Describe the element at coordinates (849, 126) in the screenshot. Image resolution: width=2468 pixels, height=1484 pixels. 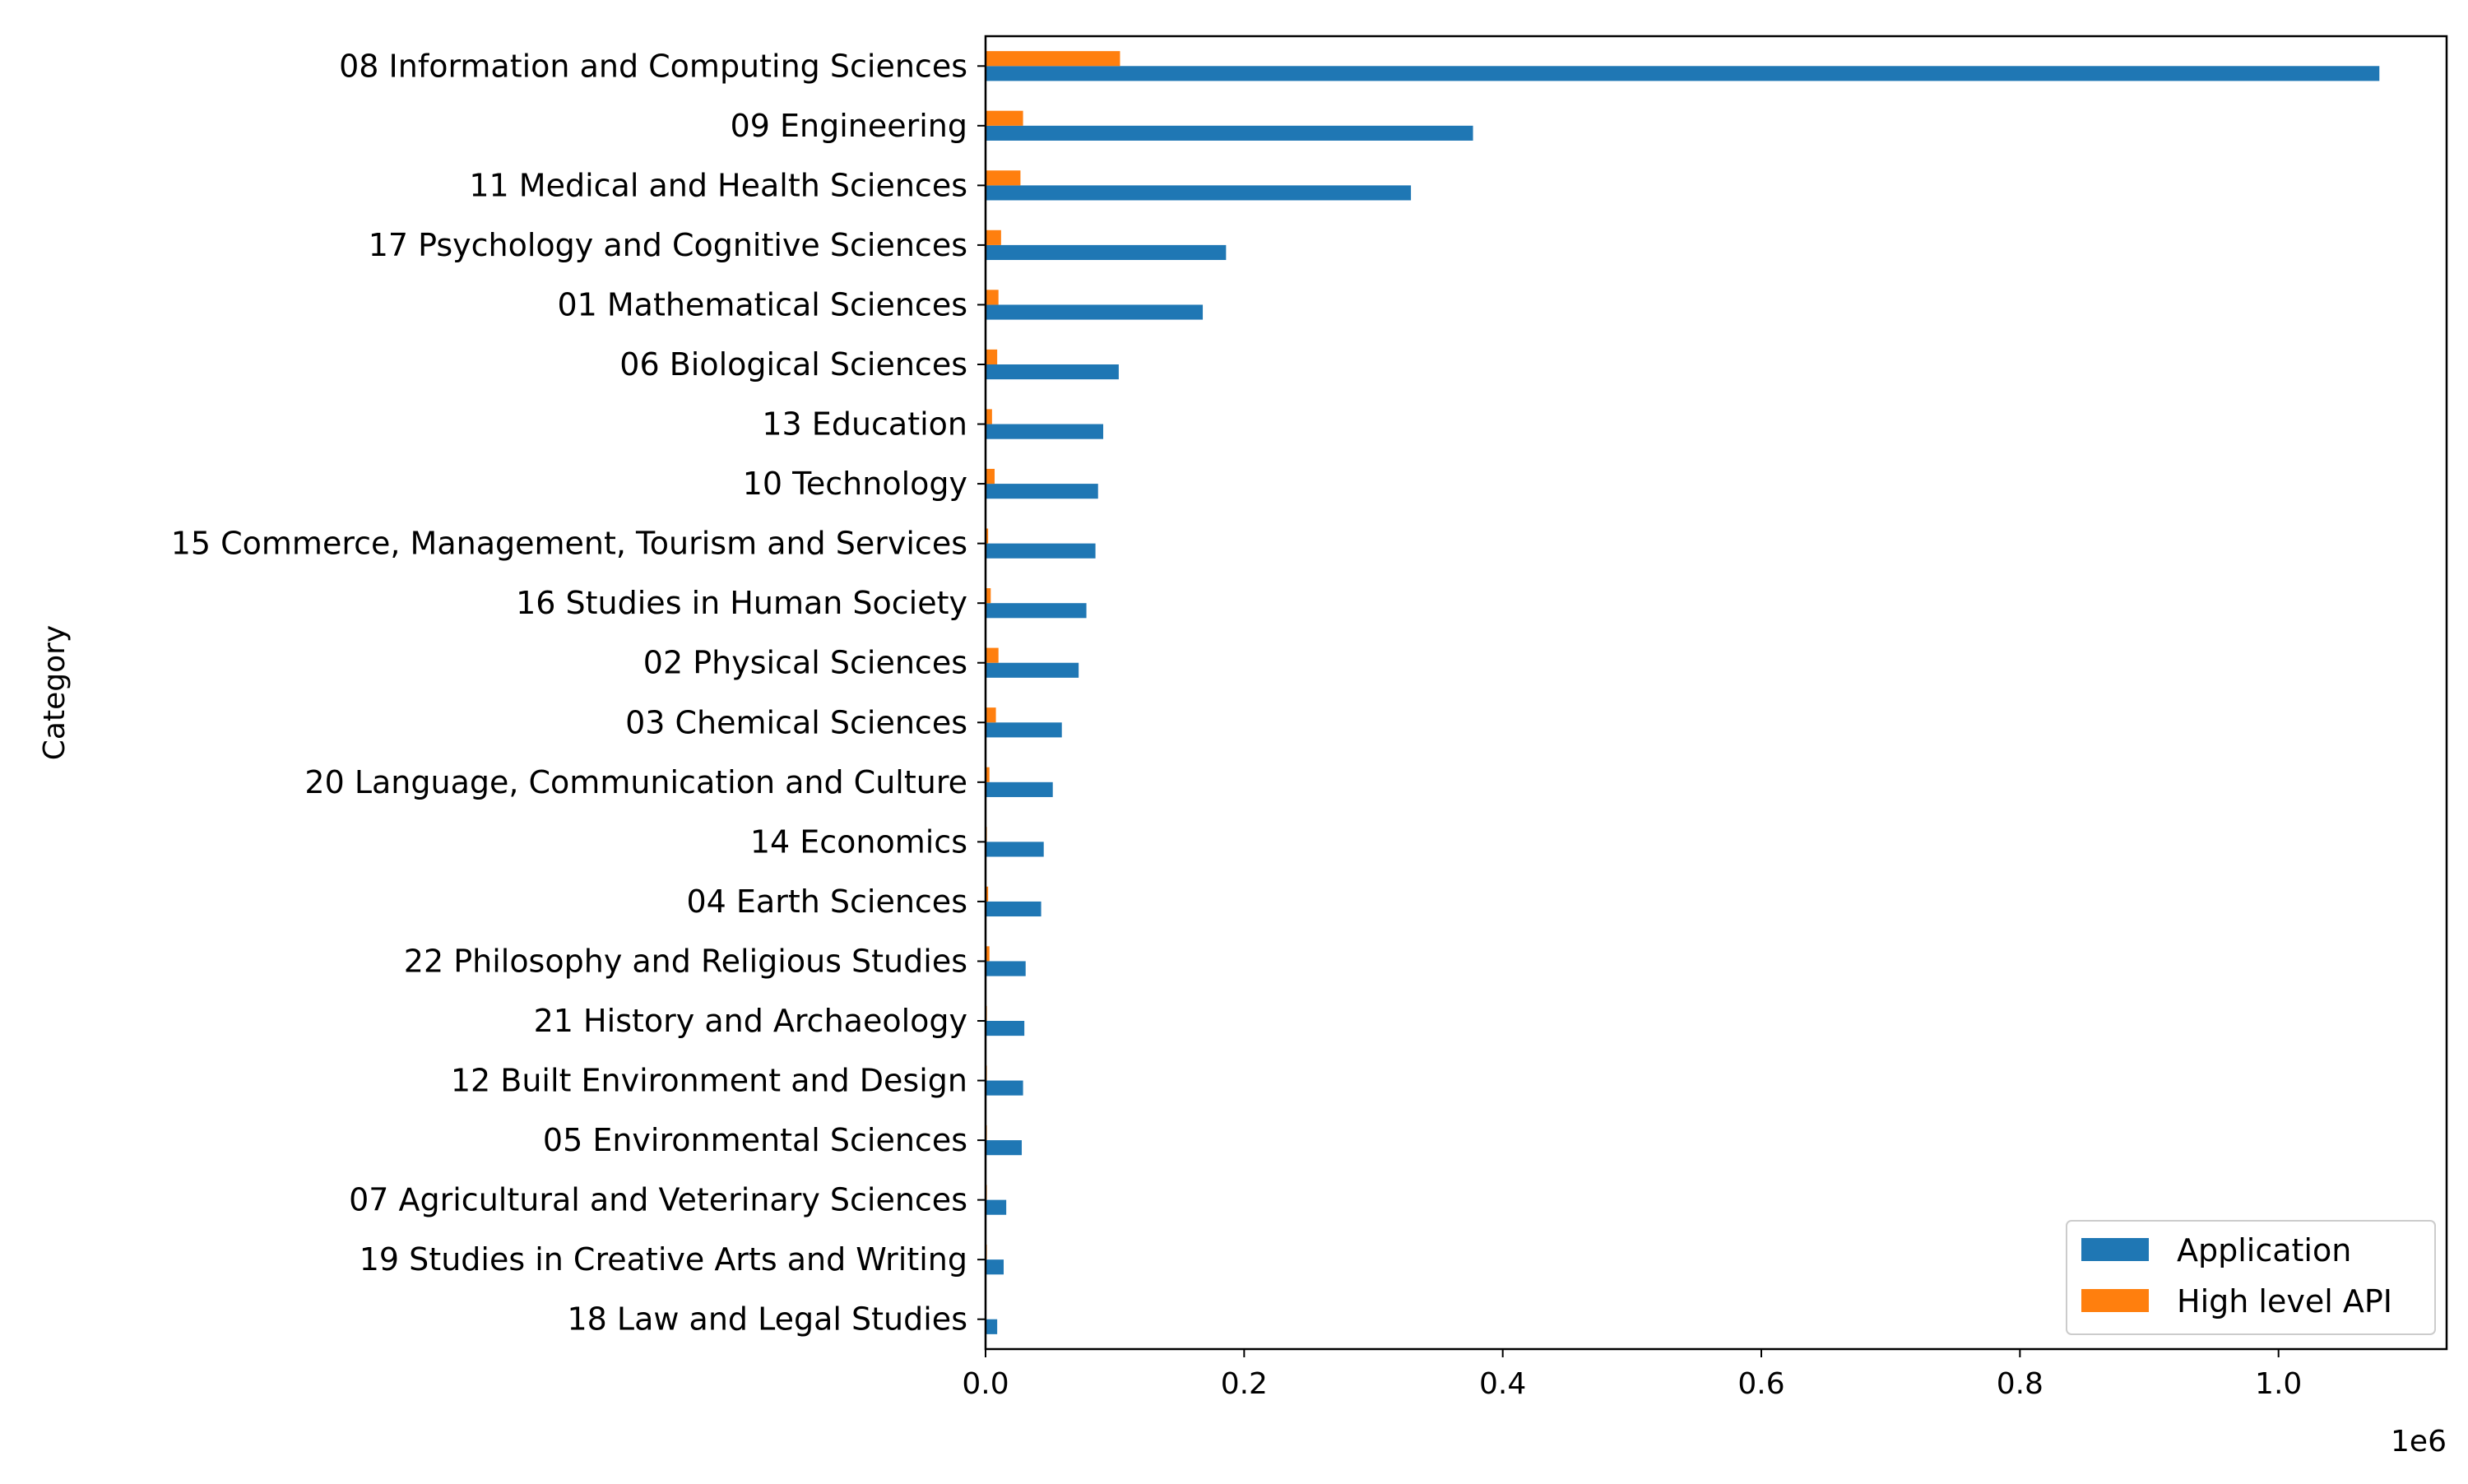
I see `y-tick-label: 09 Engineering` at that location.